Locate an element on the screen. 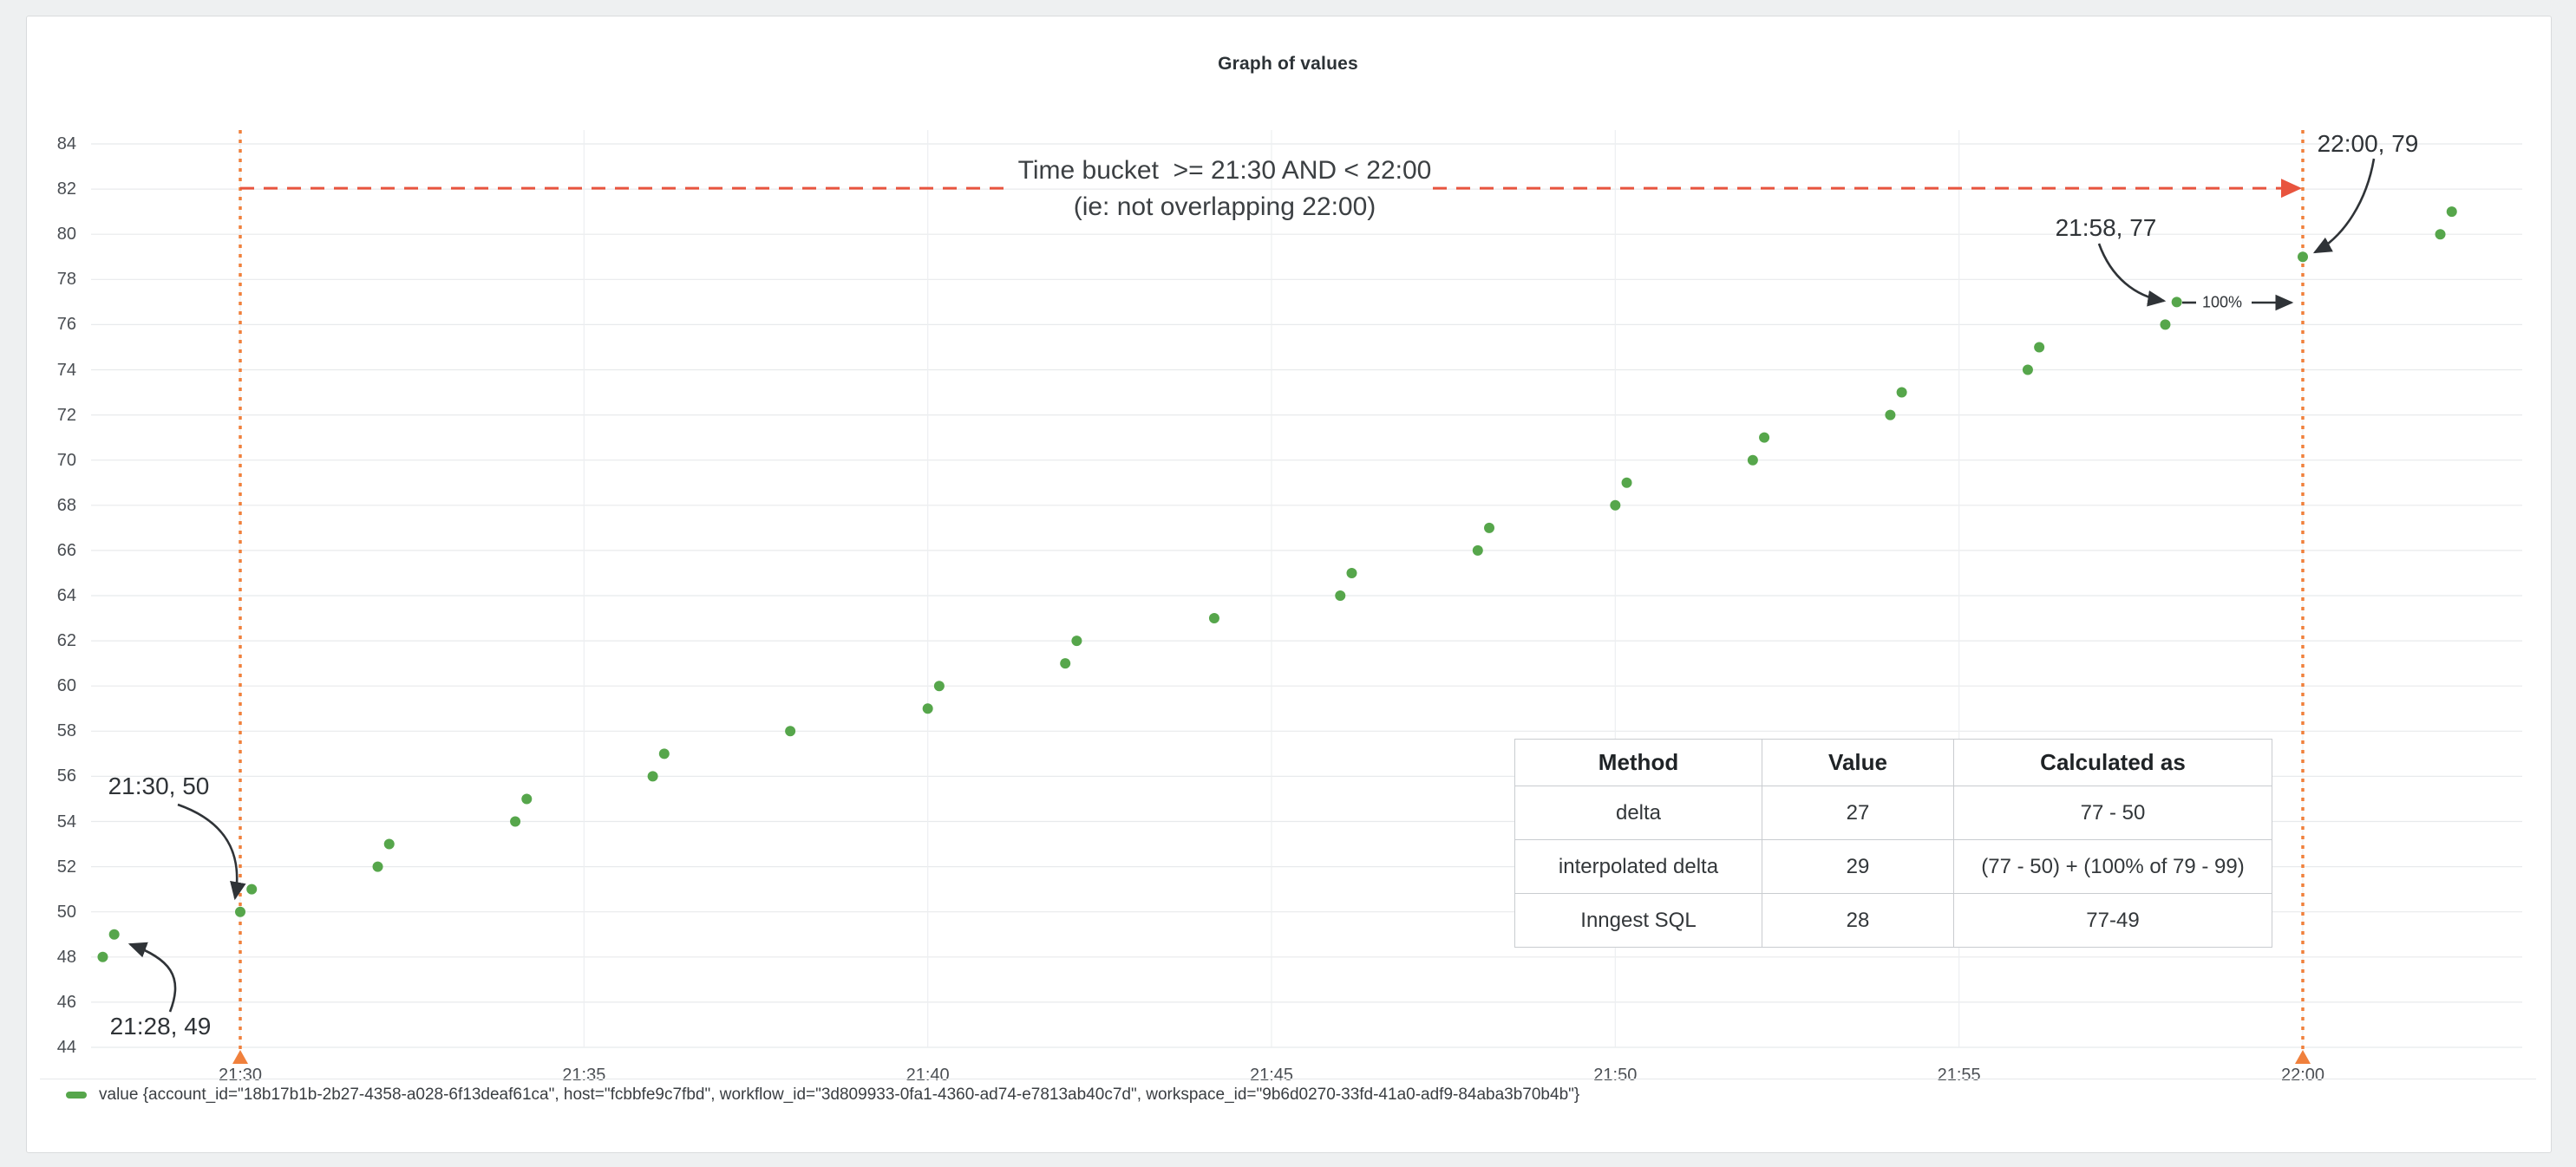 The image size is (2576, 1167). annotation-100-percent: 100% is located at coordinates (2222, 302).